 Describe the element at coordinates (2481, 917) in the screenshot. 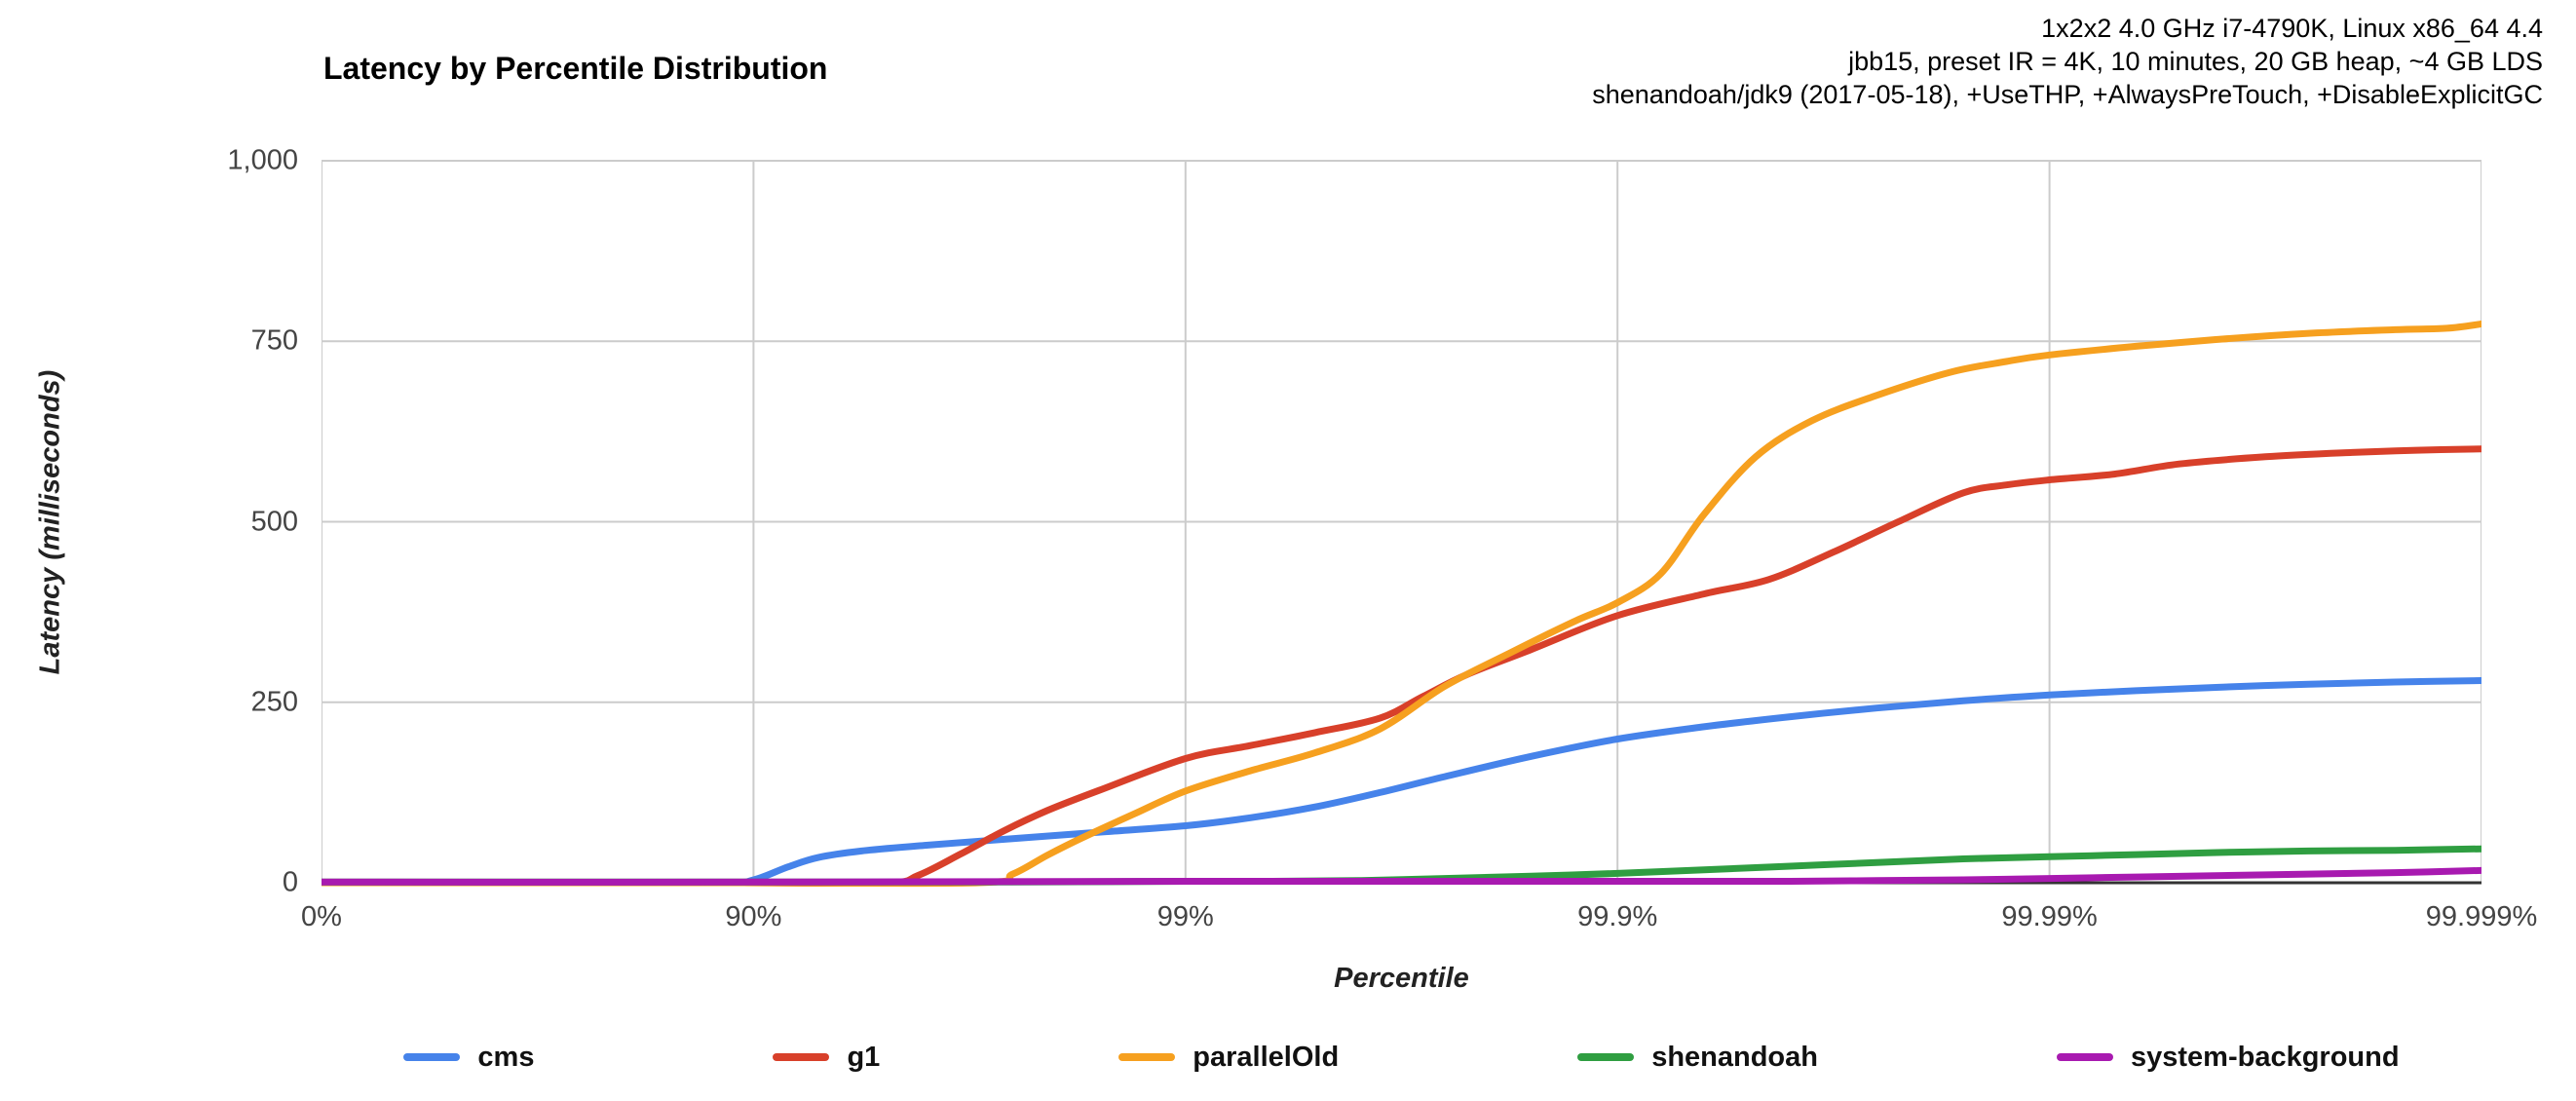

I see `x-tick-label-99.999%: 99.999%` at that location.